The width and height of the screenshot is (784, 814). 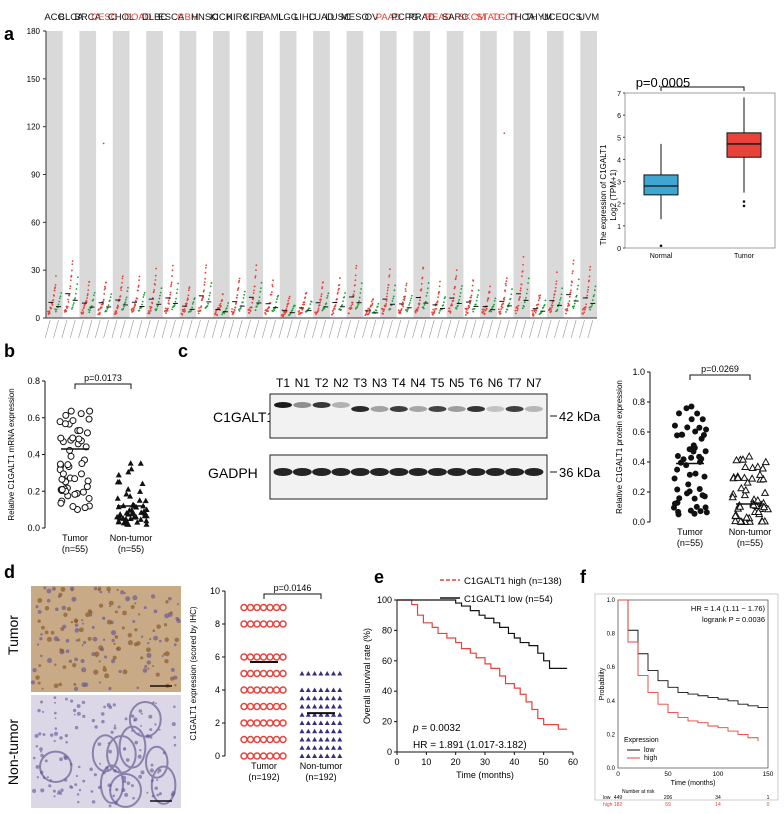 I want to click on boxplot-y-tick: 5, so click(x=619, y=138).